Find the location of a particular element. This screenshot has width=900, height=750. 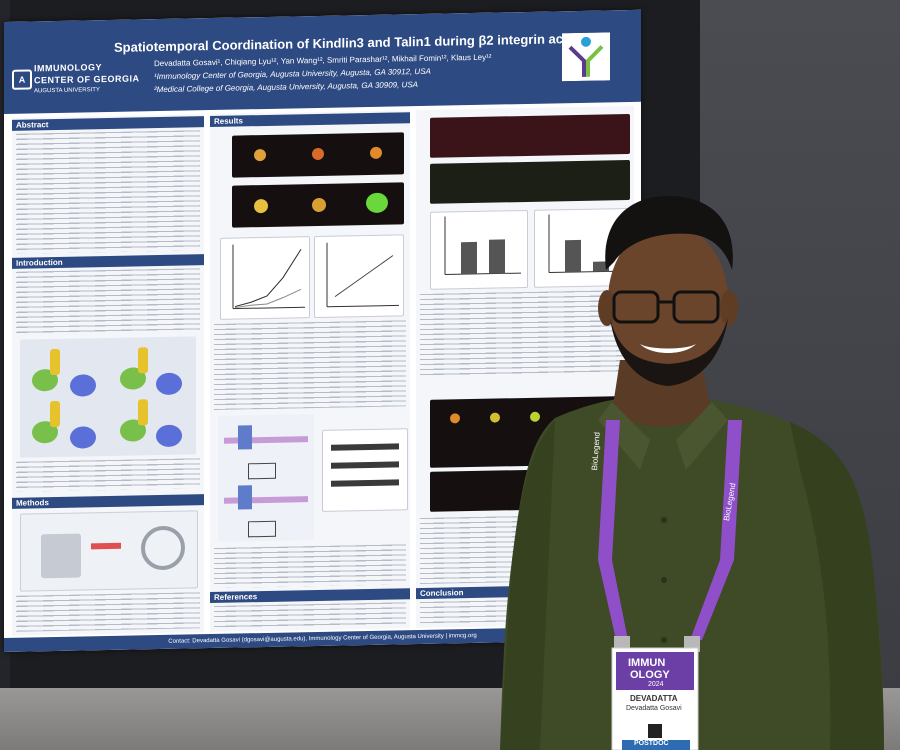

figure-5-bar-chart-b is located at coordinates (479, 249).